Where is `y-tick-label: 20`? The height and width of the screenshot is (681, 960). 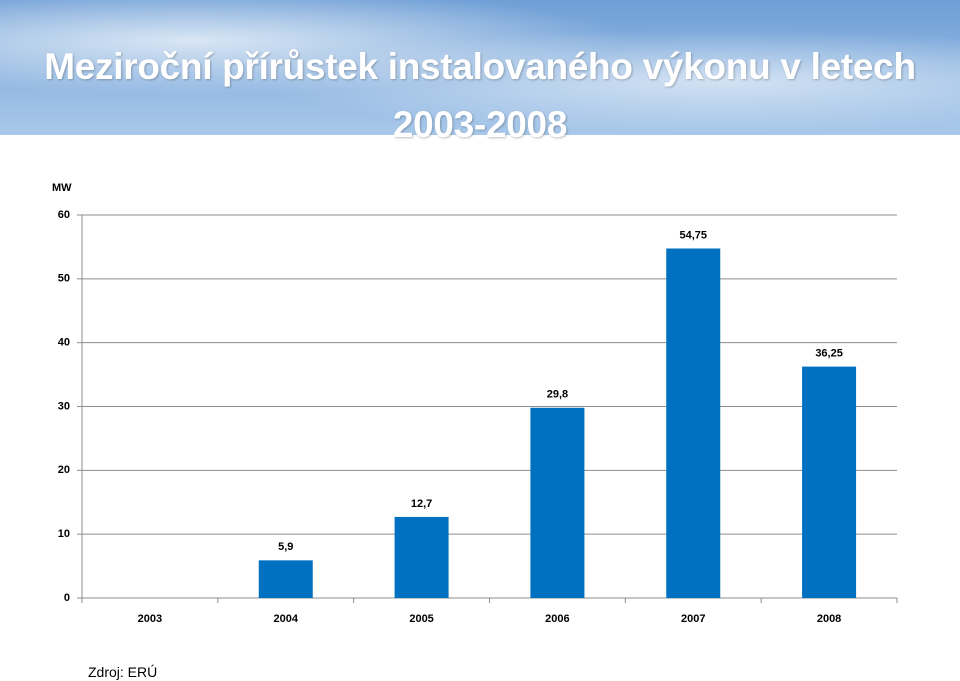
y-tick-label: 20 is located at coordinates (64, 470).